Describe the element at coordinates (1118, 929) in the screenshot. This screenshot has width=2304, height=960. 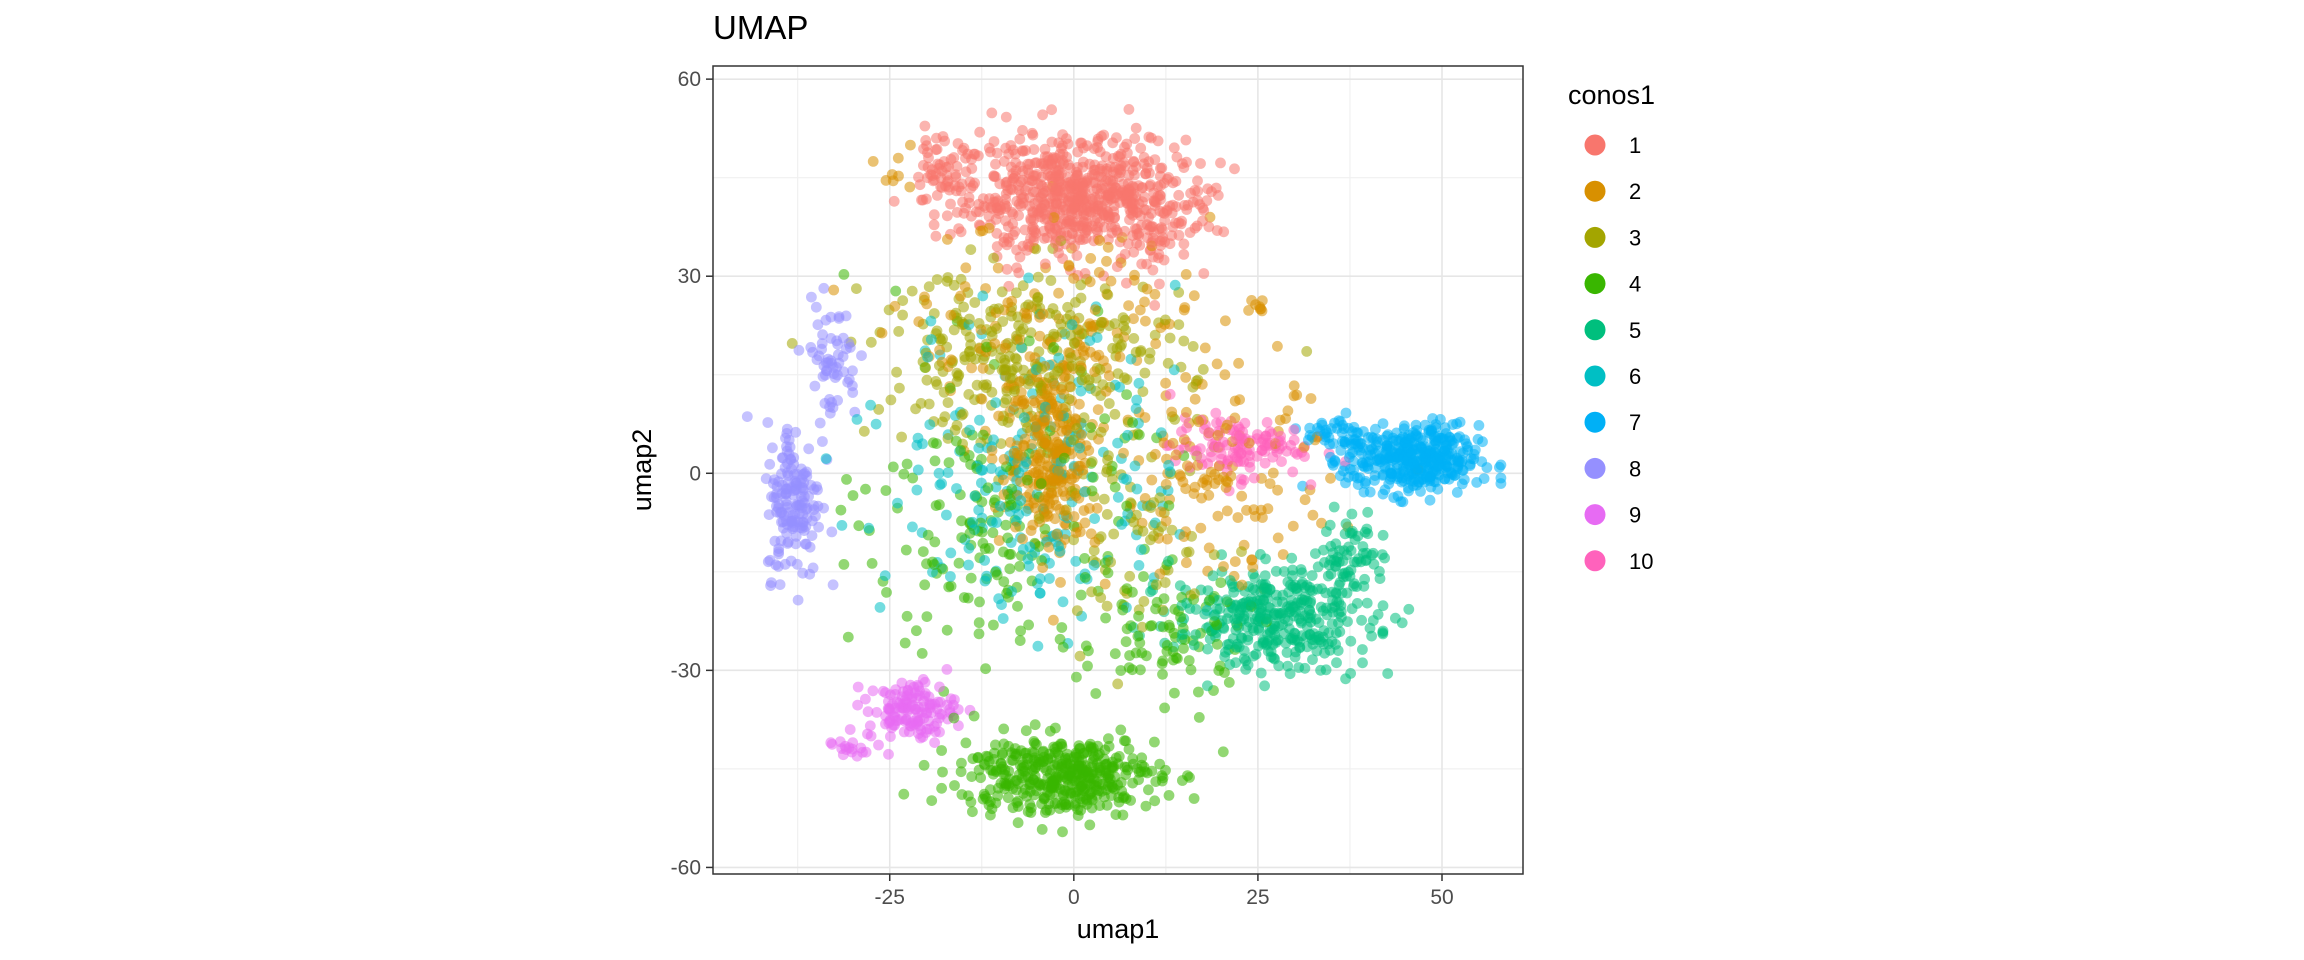
I see `x-axis-title: umap1` at that location.